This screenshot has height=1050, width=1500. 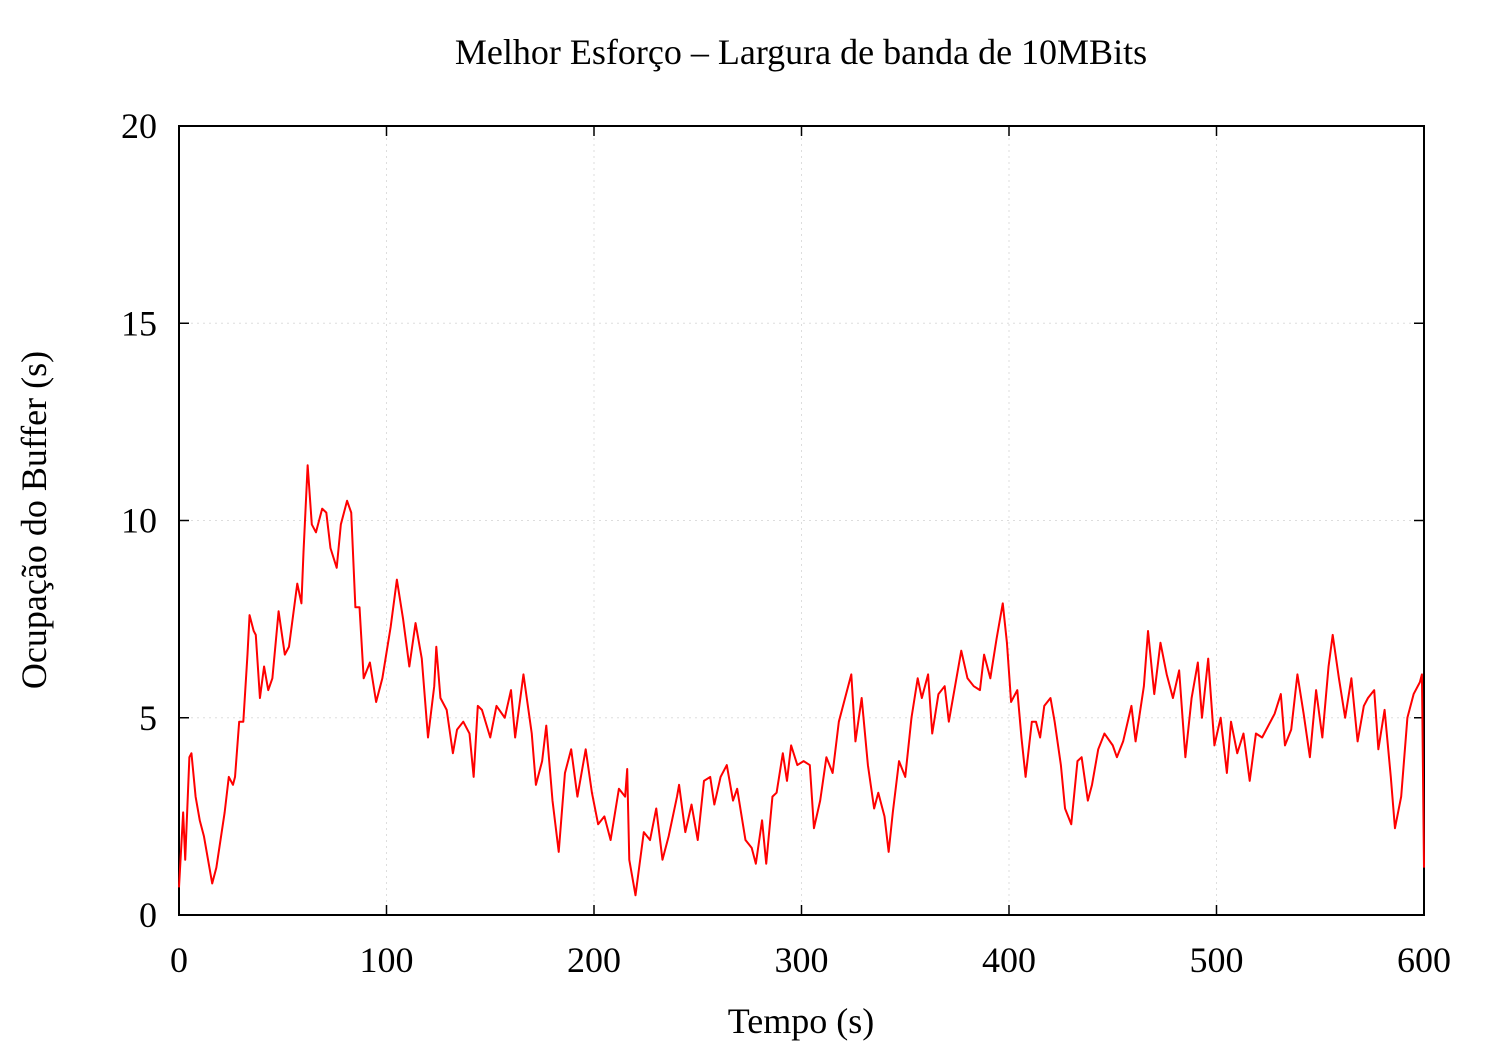 What do you see at coordinates (34, 520) in the screenshot?
I see `y-axis-label: Ocupação do Buffer (s)` at bounding box center [34, 520].